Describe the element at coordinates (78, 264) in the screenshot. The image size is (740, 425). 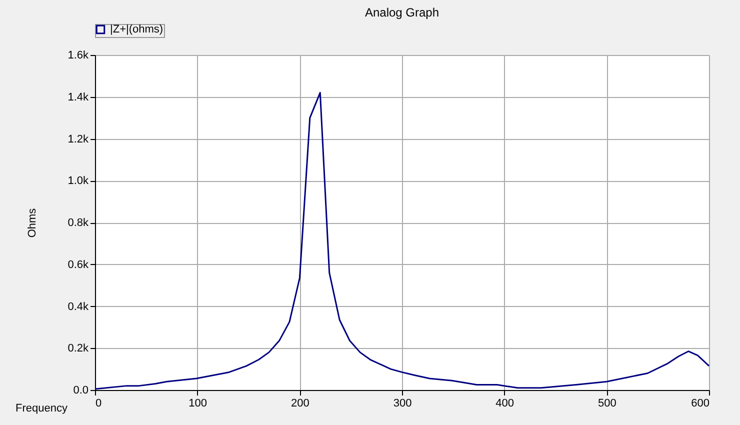
I see `y-tick-label: 0.6k` at that location.